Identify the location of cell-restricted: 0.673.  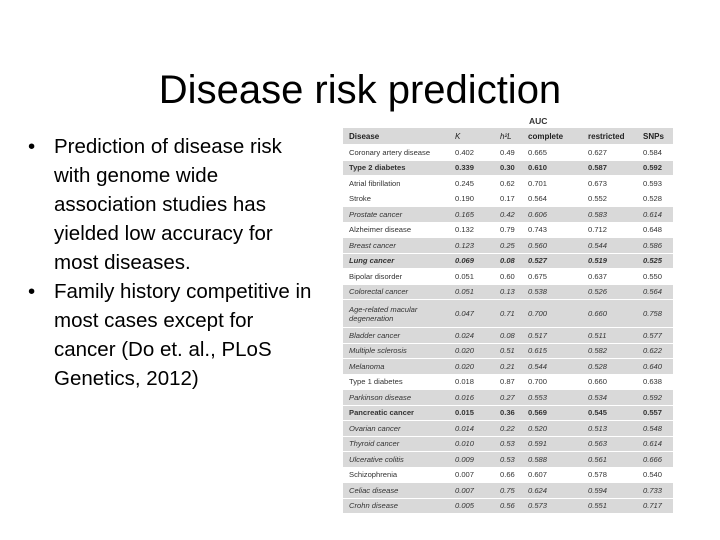
(609, 183).